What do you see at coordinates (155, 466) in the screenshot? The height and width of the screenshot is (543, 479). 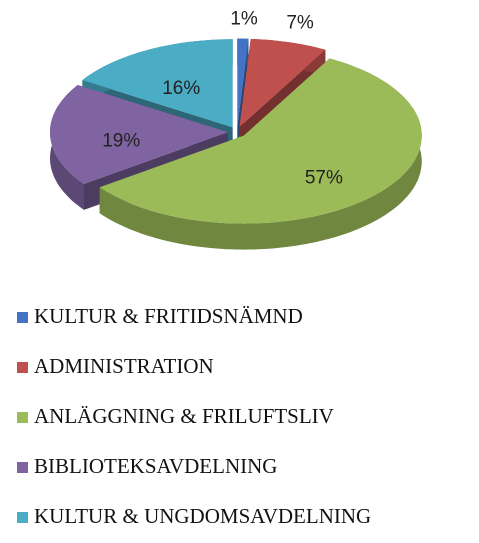 I see `legend-label: BIBLIOTEKSAVDELNING` at bounding box center [155, 466].